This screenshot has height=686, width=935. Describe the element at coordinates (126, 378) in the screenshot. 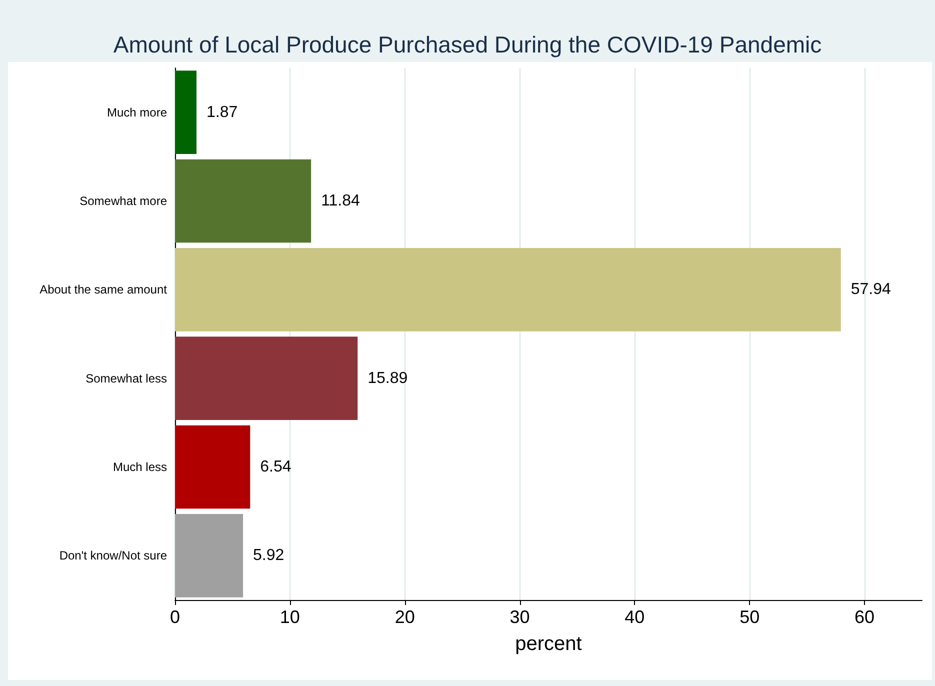

I see `y-tick-label: Somewhat less` at that location.